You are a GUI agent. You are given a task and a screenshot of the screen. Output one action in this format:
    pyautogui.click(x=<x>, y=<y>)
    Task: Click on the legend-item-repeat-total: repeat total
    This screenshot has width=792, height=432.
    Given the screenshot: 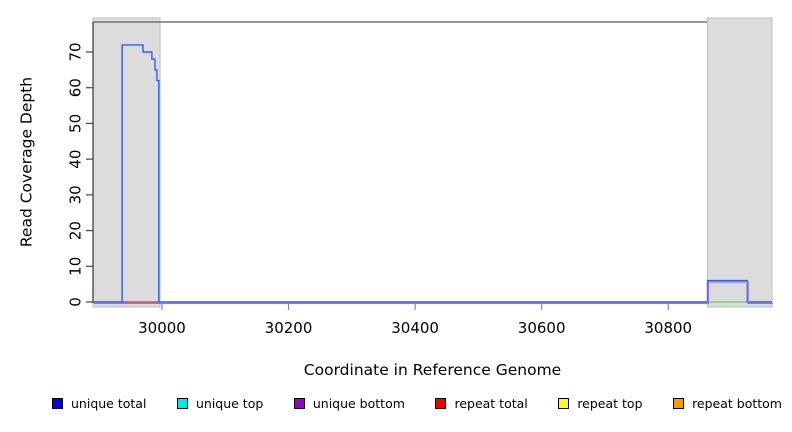 What is the action you would take?
    pyautogui.click(x=481, y=403)
    